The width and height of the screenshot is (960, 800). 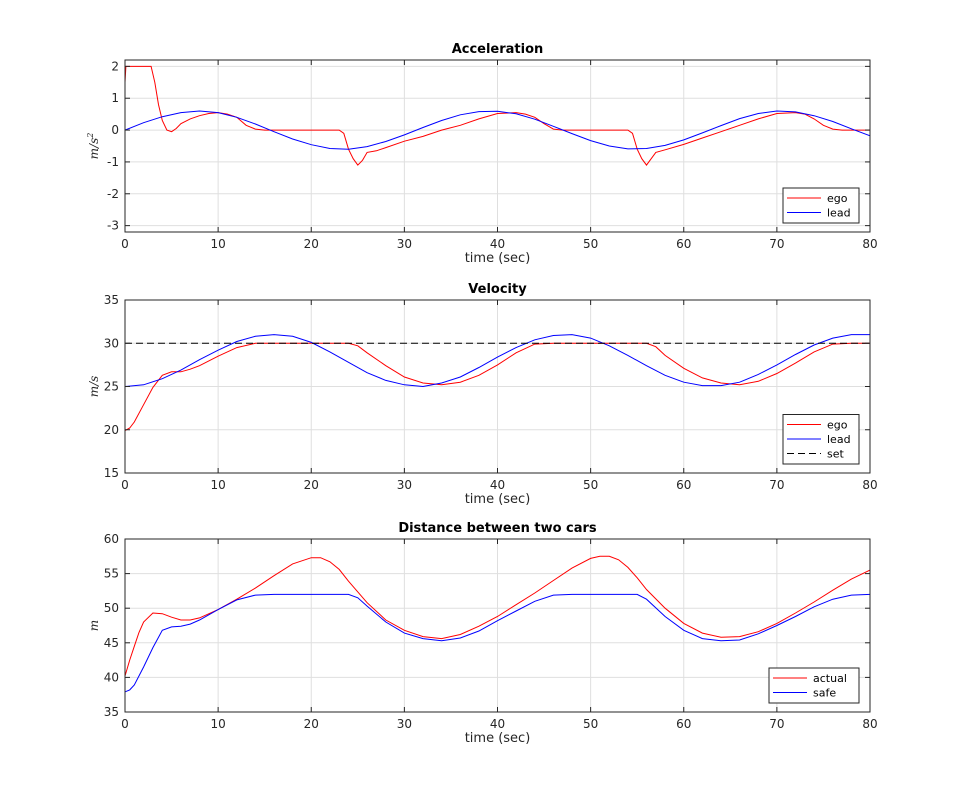 I want to click on y-tick-label: 45, so click(x=111, y=643).